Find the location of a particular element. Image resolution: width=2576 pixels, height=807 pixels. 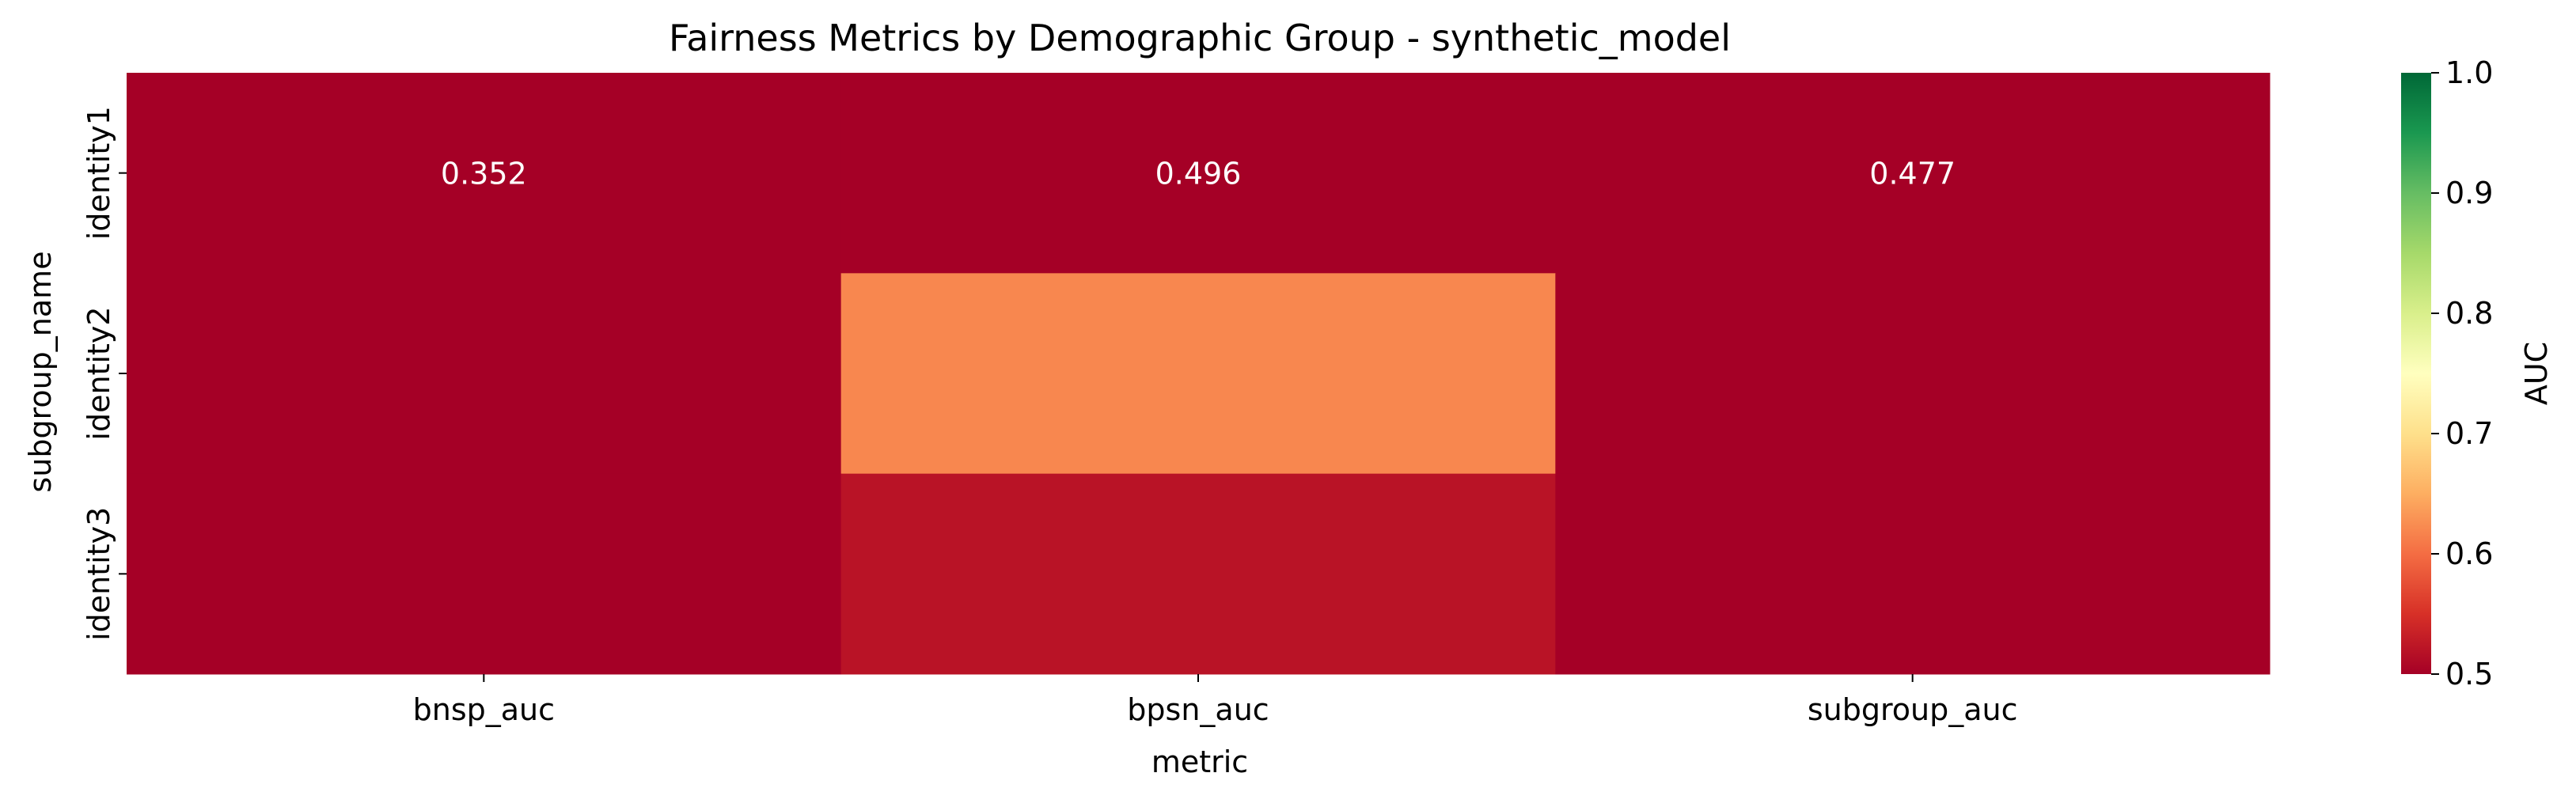

colorbar-tick-label: 0.9 is located at coordinates (2469, 193).